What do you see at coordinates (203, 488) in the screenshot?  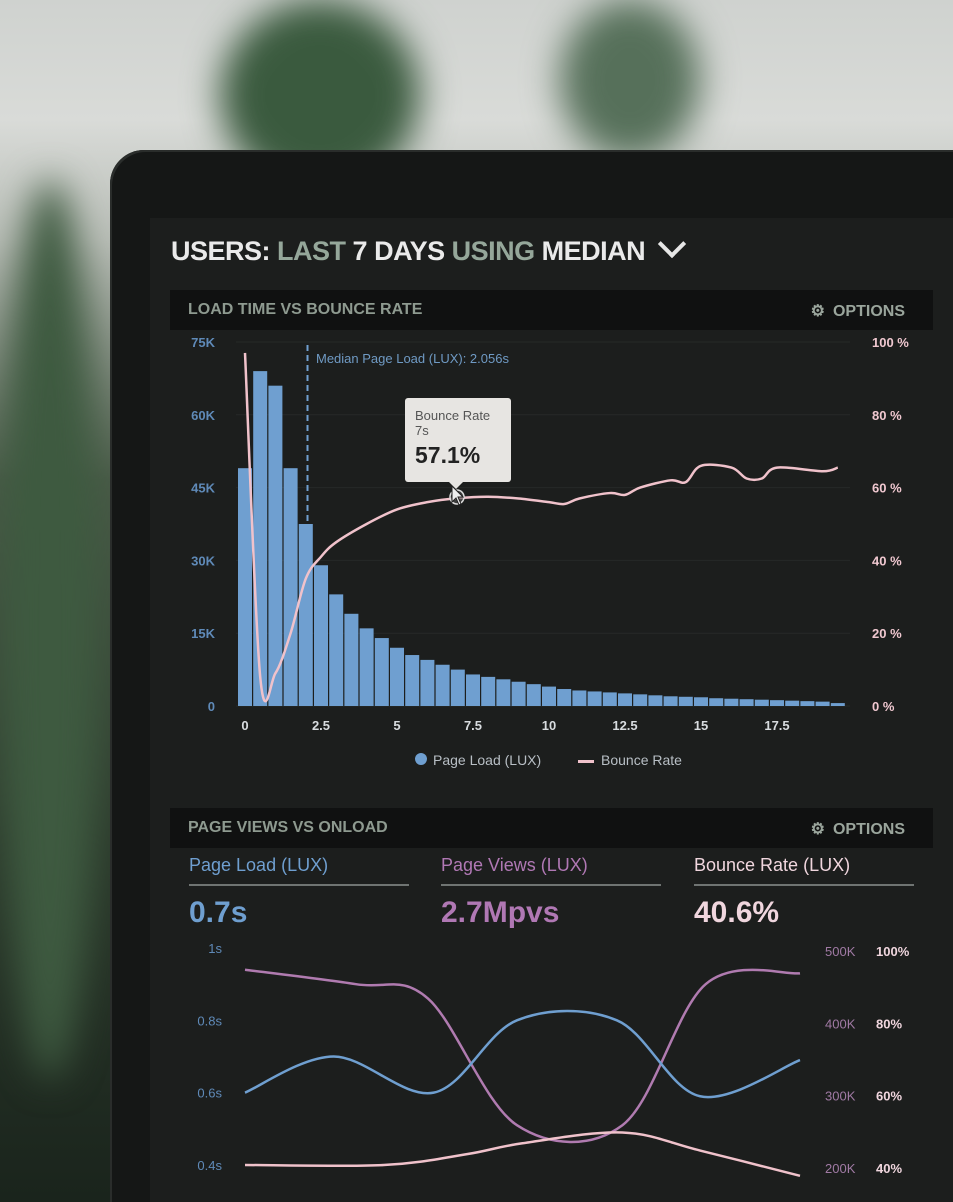 I see `y-left-tick-label: 45K` at bounding box center [203, 488].